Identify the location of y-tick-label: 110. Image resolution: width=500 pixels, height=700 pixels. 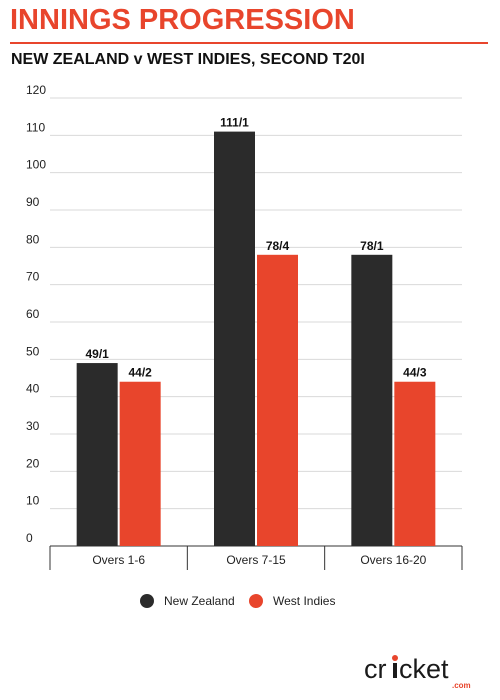
(35, 127).